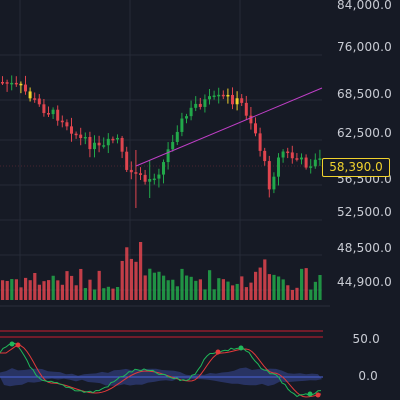 The height and width of the screenshot is (400, 400). Describe the element at coordinates (364, 94) in the screenshot. I see `price-axis-label: 68,500.0` at that location.